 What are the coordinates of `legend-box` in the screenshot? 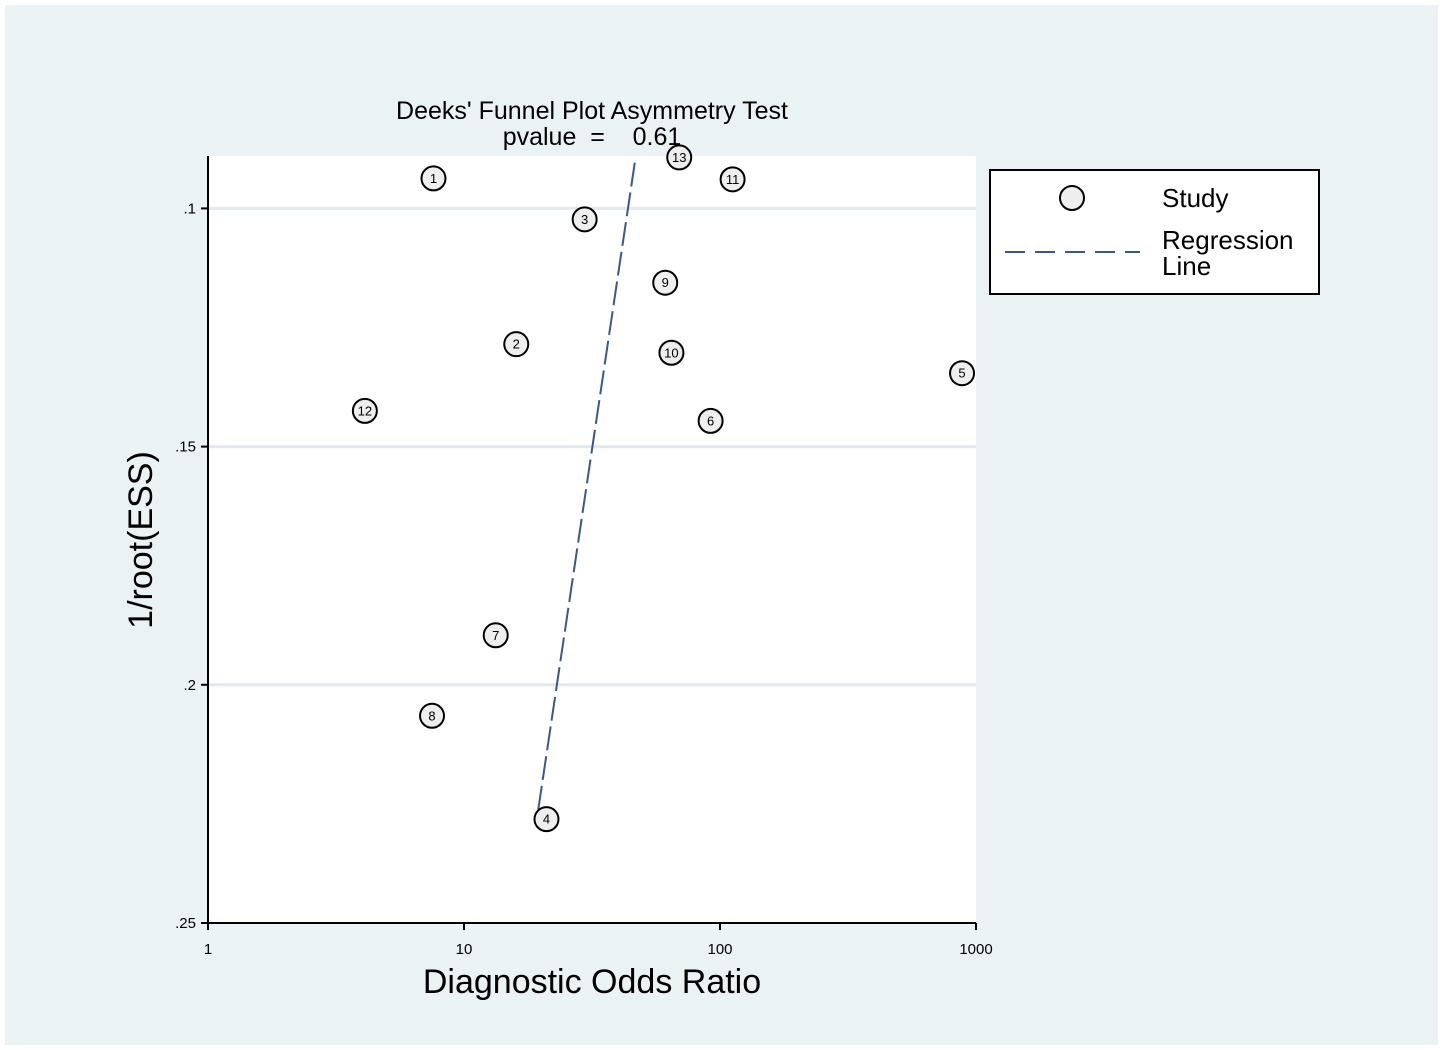 It's located at (1154, 232).